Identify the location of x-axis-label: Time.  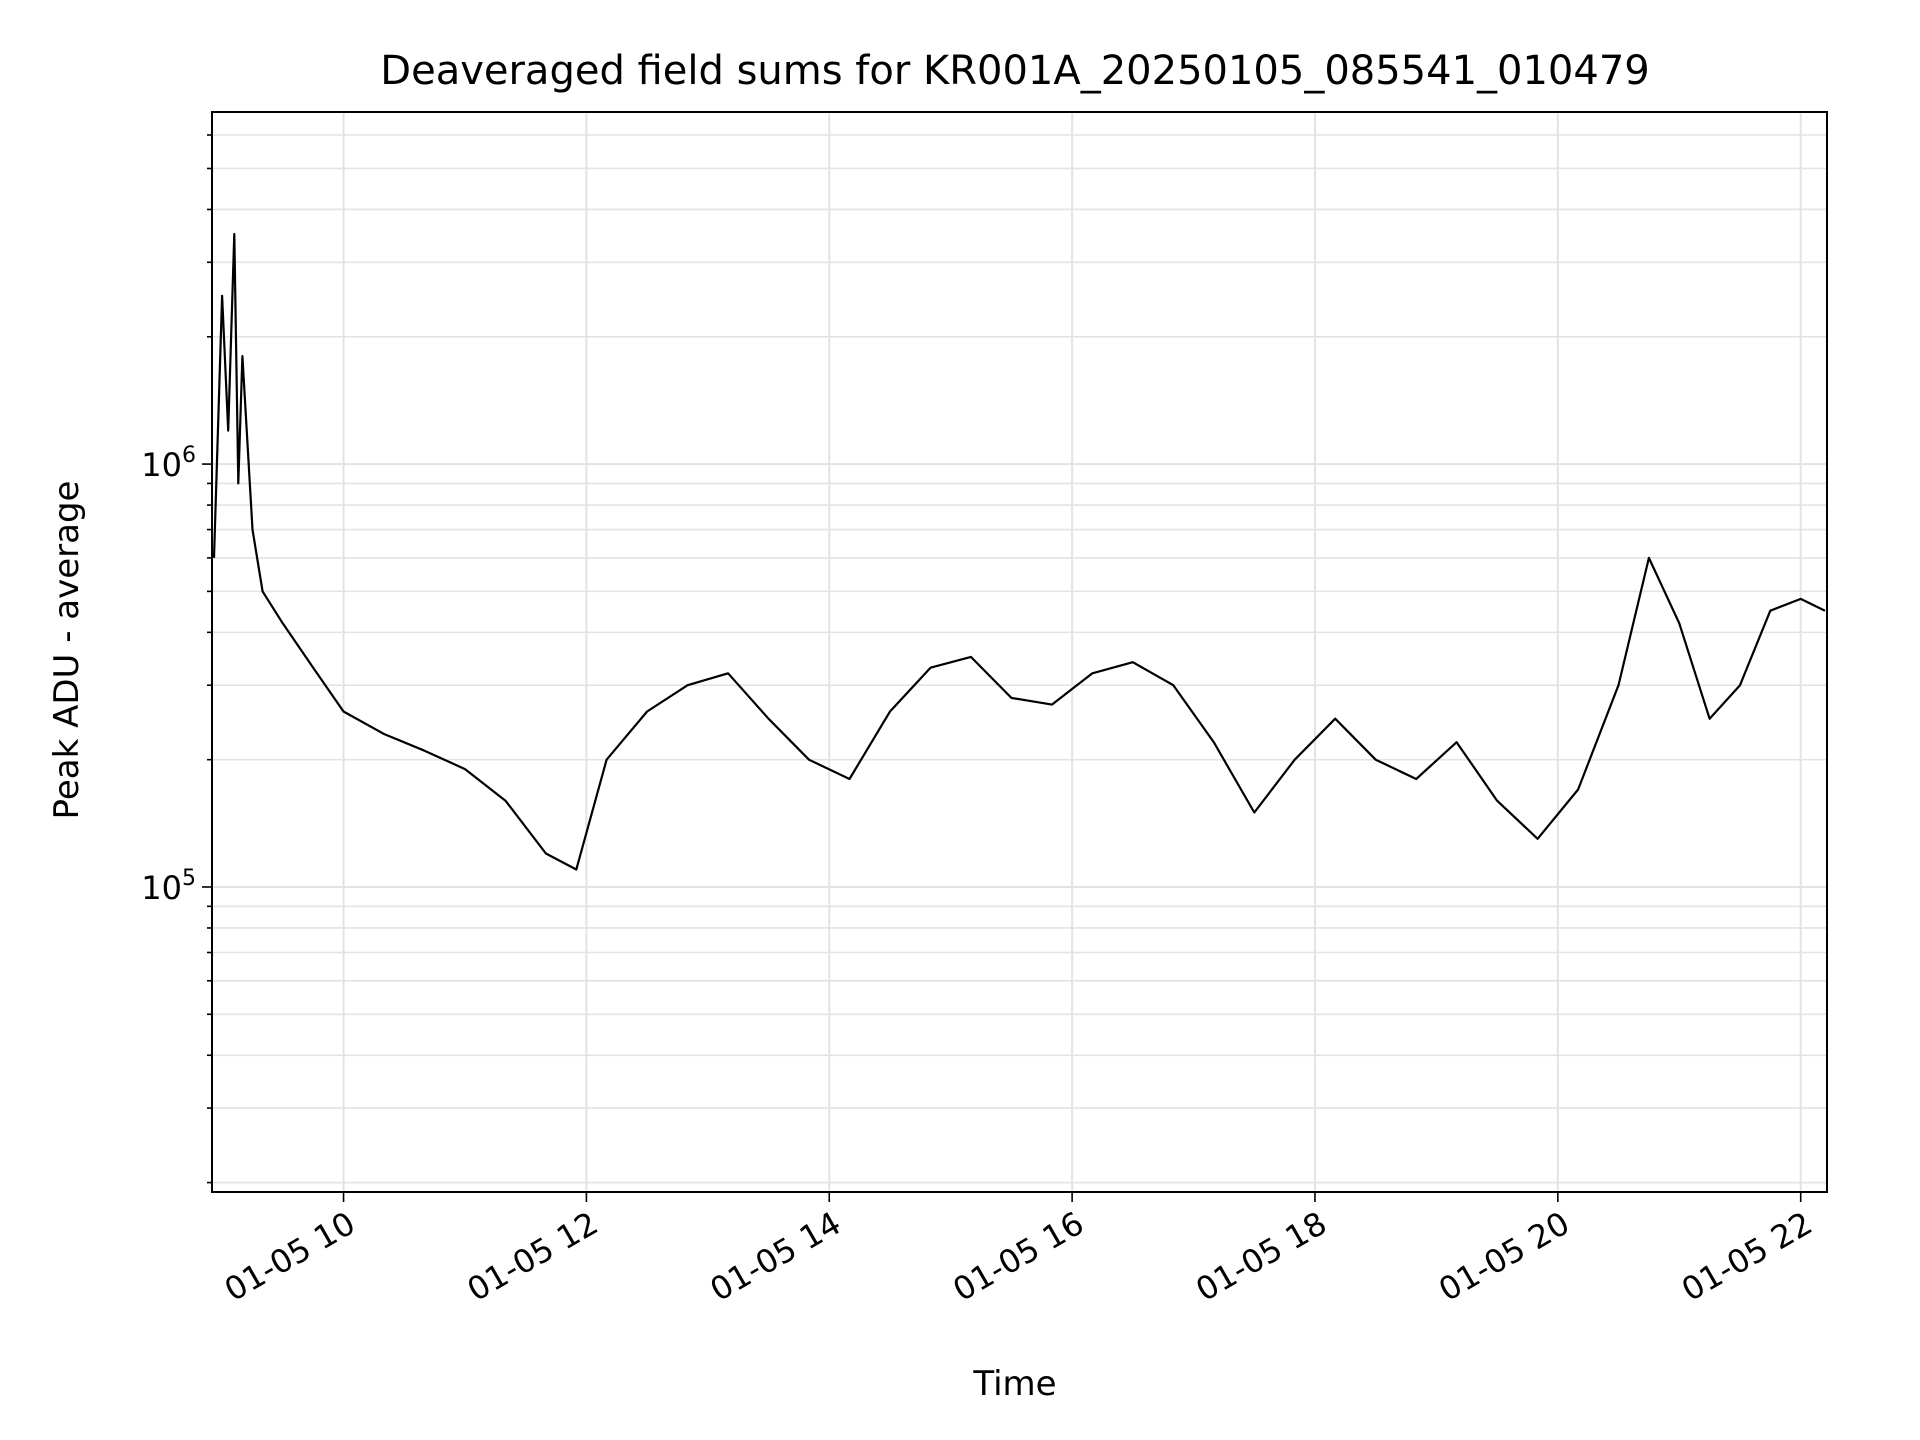
(1014, 1384).